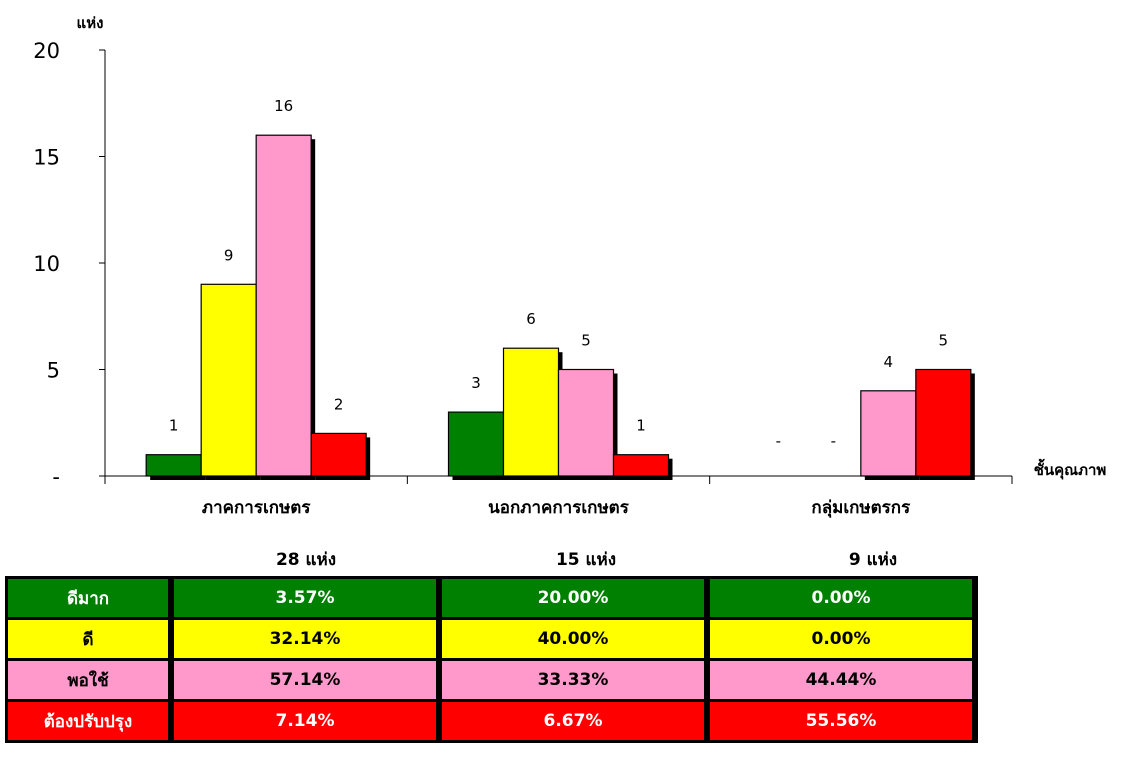 The image size is (1123, 779). What do you see at coordinates (89, 721) in the screenshot?
I see `row-label: ต้องปรับปรุง` at bounding box center [89, 721].